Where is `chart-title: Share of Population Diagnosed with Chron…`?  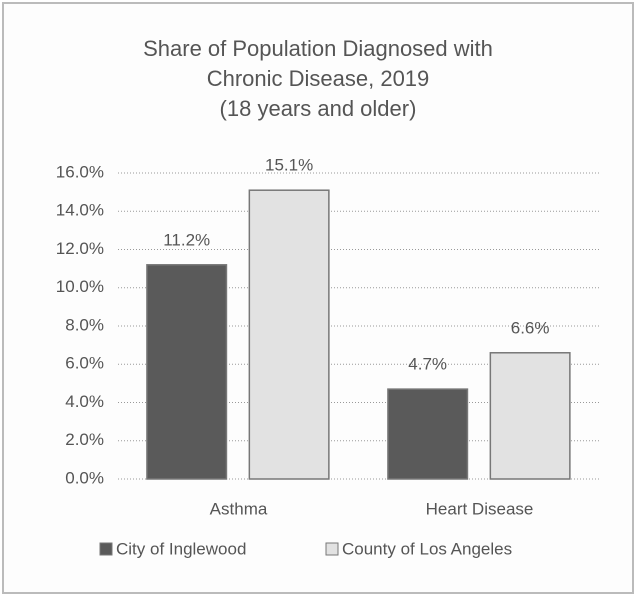
chart-title: Share of Population Diagnosed with Chron… is located at coordinates (318, 63).